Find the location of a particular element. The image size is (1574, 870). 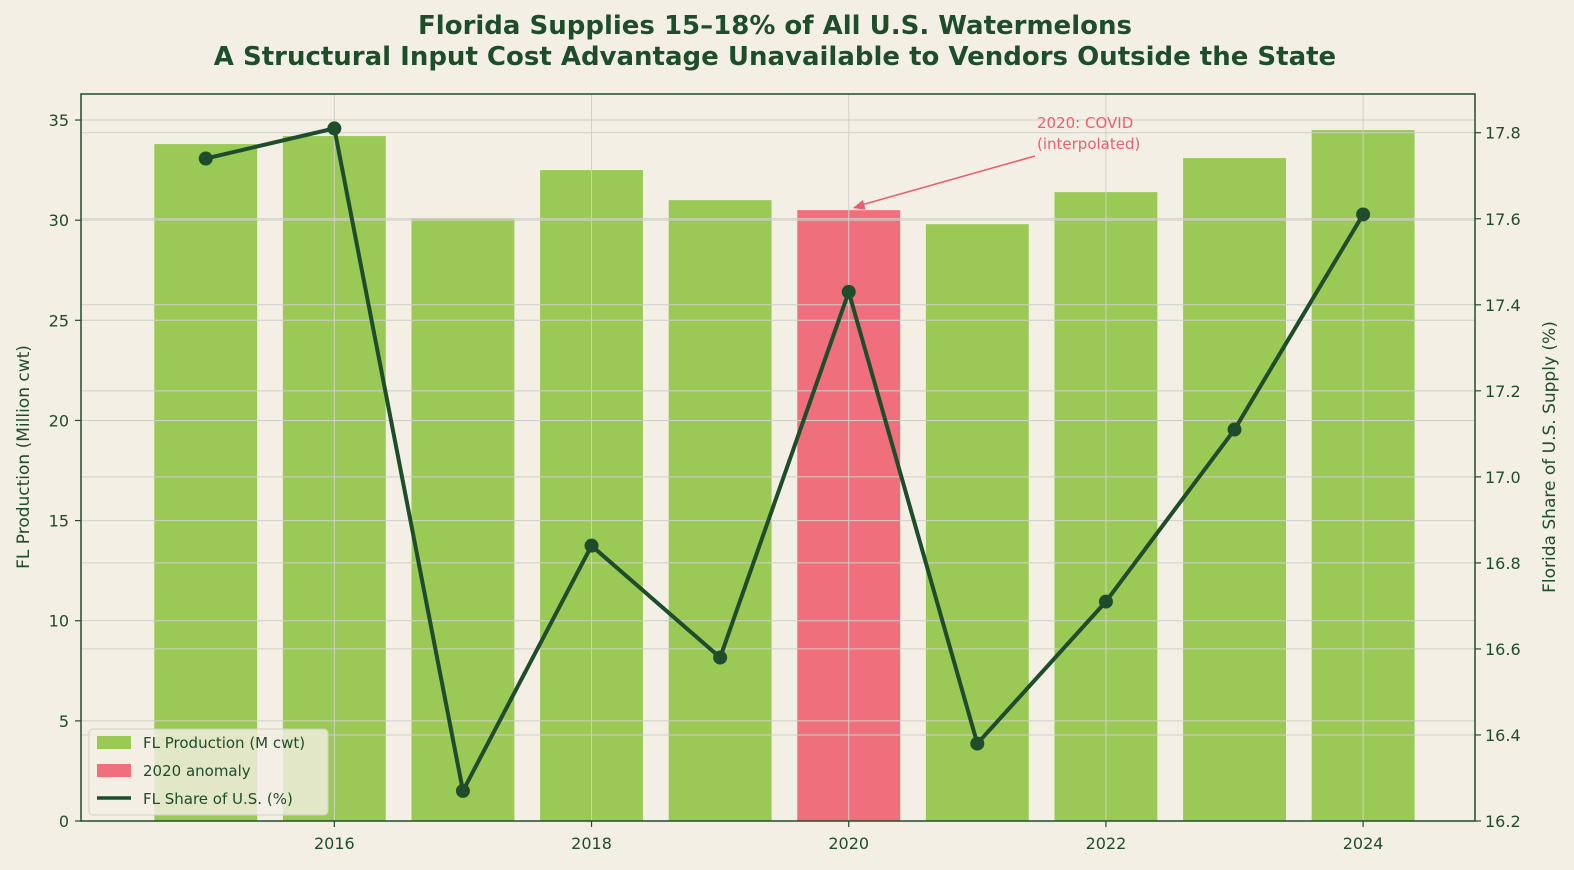

share-point-2024 is located at coordinates (1363, 214).